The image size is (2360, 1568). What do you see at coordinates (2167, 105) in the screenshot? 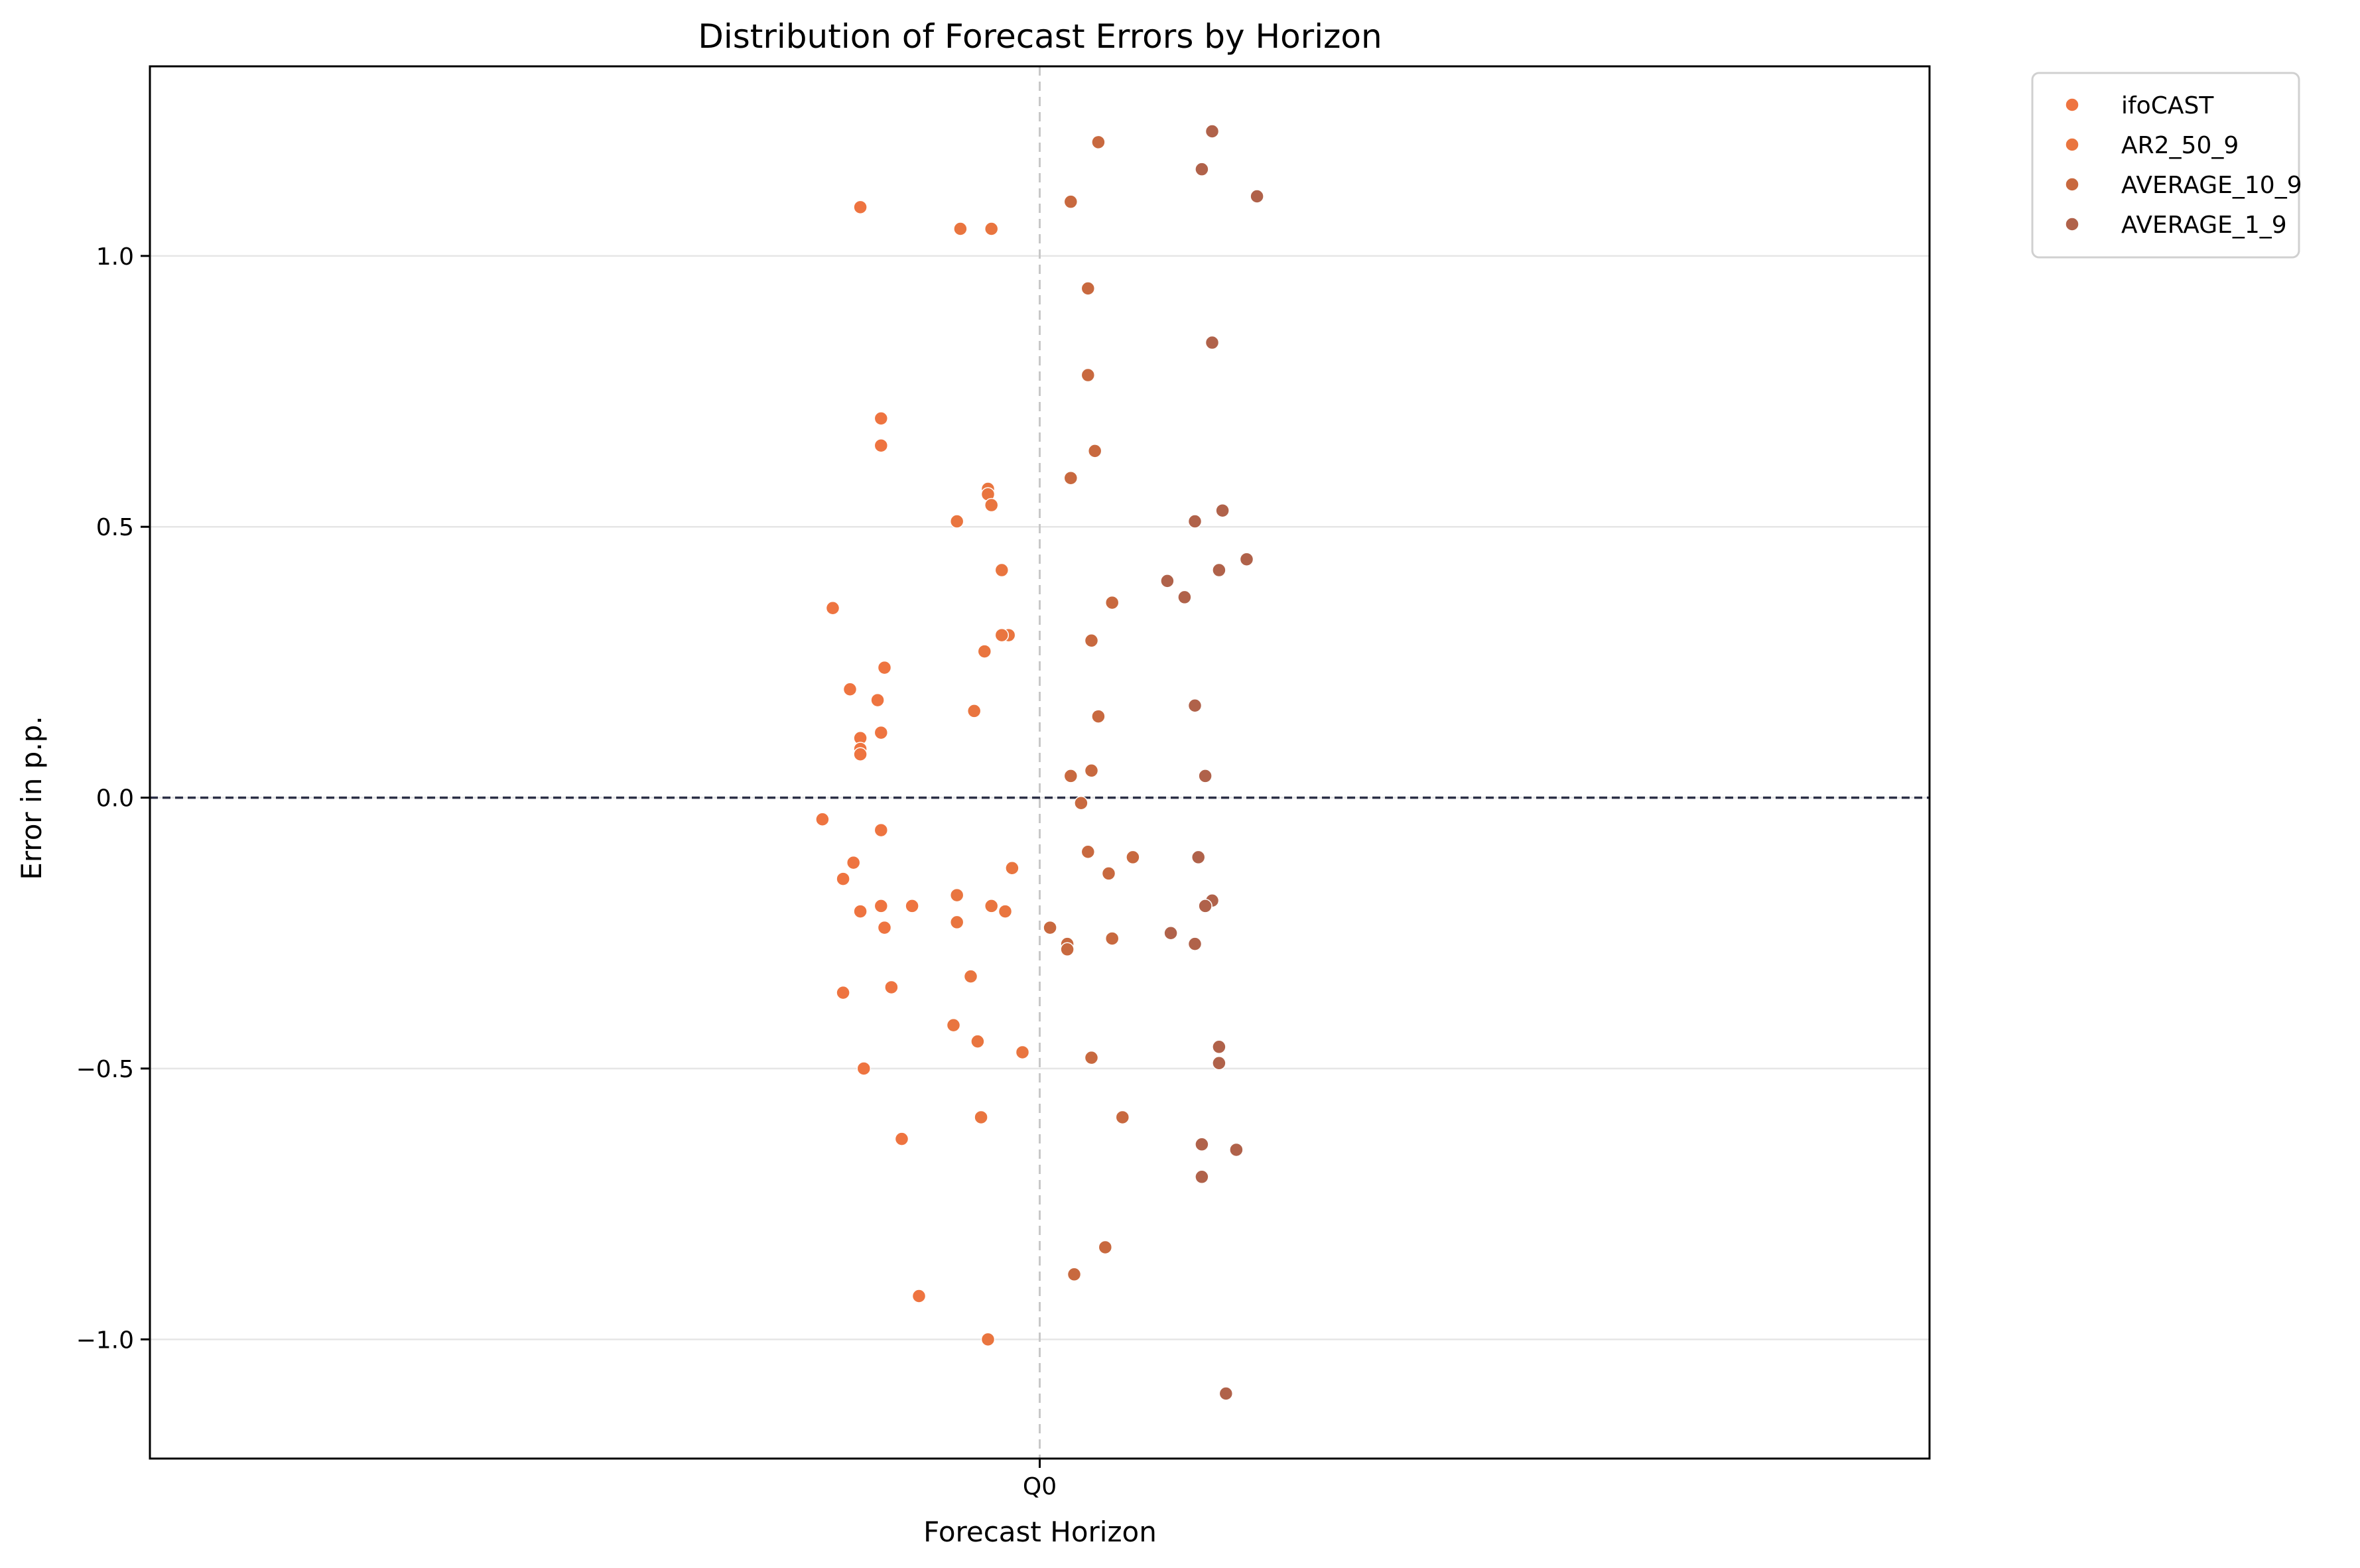
I see `legend-label: ifoCAST` at bounding box center [2167, 105].